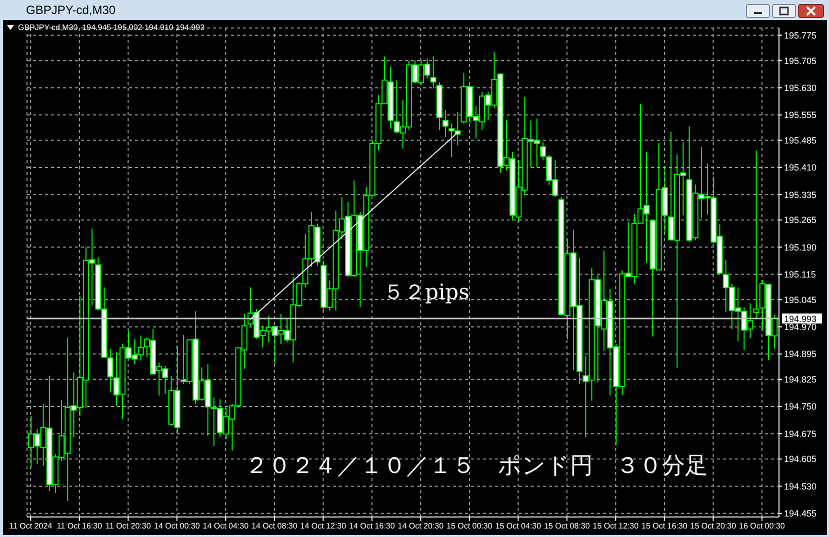 This screenshot has height=537, width=829. I want to click on y-tick-label: 195.555, so click(800, 115).